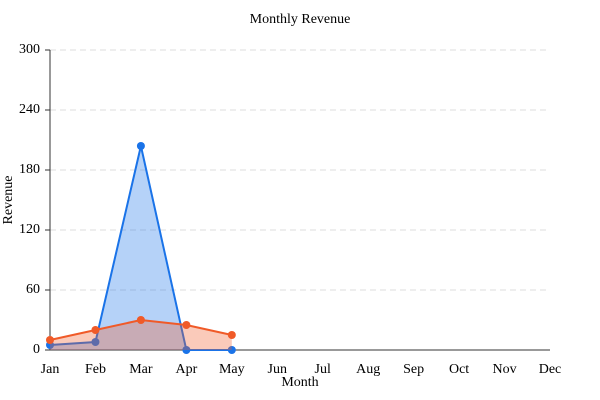 The image size is (600, 400). I want to click on y-tick-label: 180, so click(29, 169).